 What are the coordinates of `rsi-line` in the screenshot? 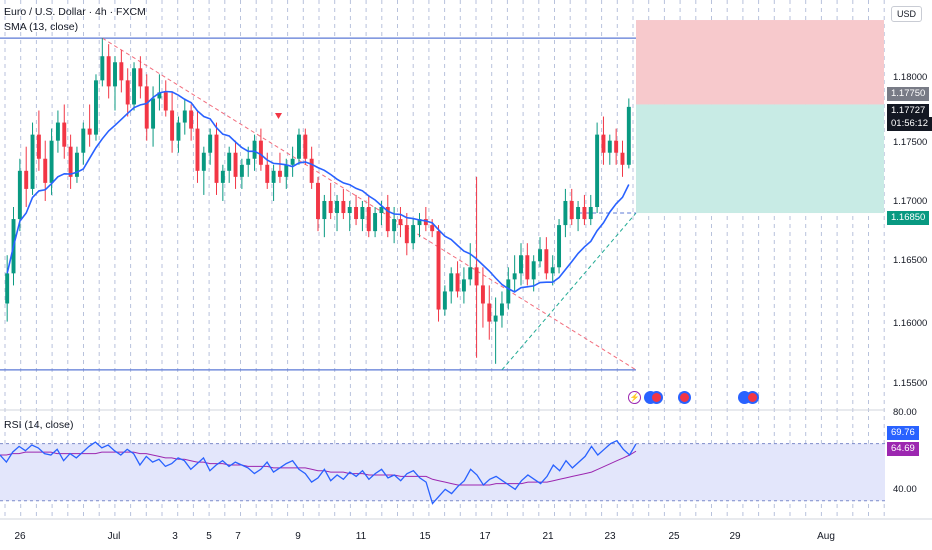 It's located at (318, 472).